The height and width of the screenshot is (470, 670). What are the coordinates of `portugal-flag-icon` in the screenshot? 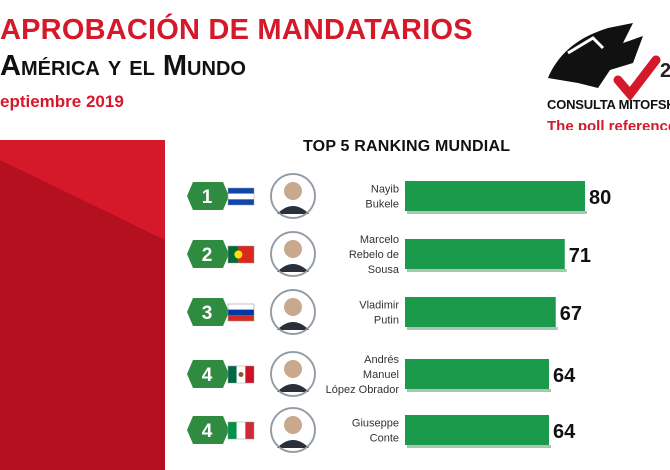 It's located at (241, 254).